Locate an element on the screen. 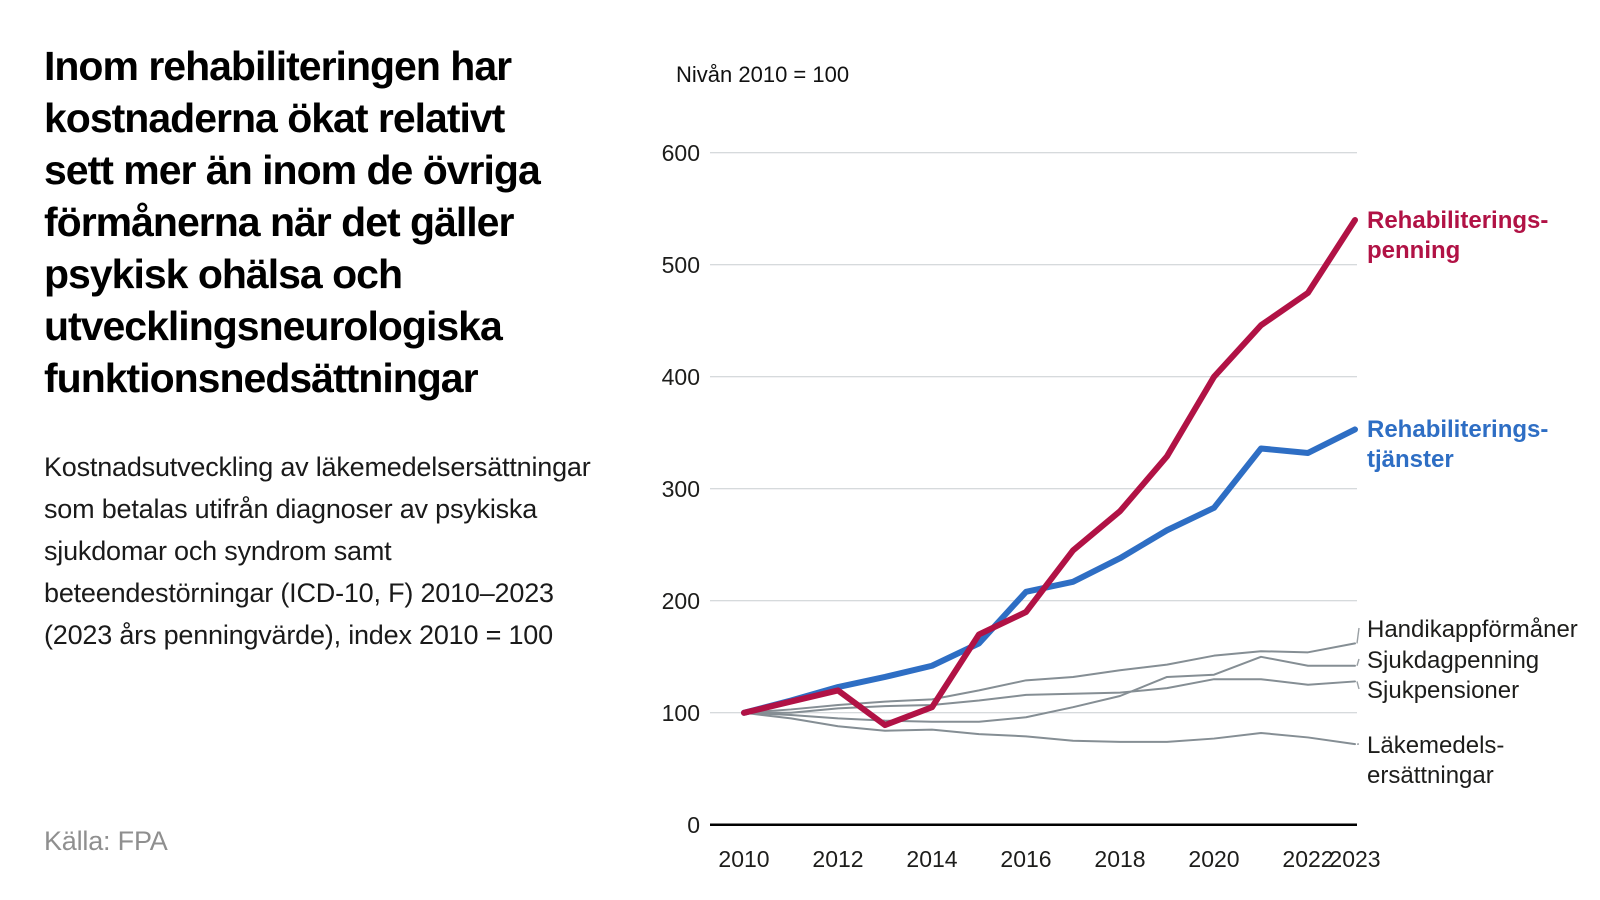 This screenshot has width=1600, height=900. y-tick-label-200: 200 is located at coordinates (681, 601).